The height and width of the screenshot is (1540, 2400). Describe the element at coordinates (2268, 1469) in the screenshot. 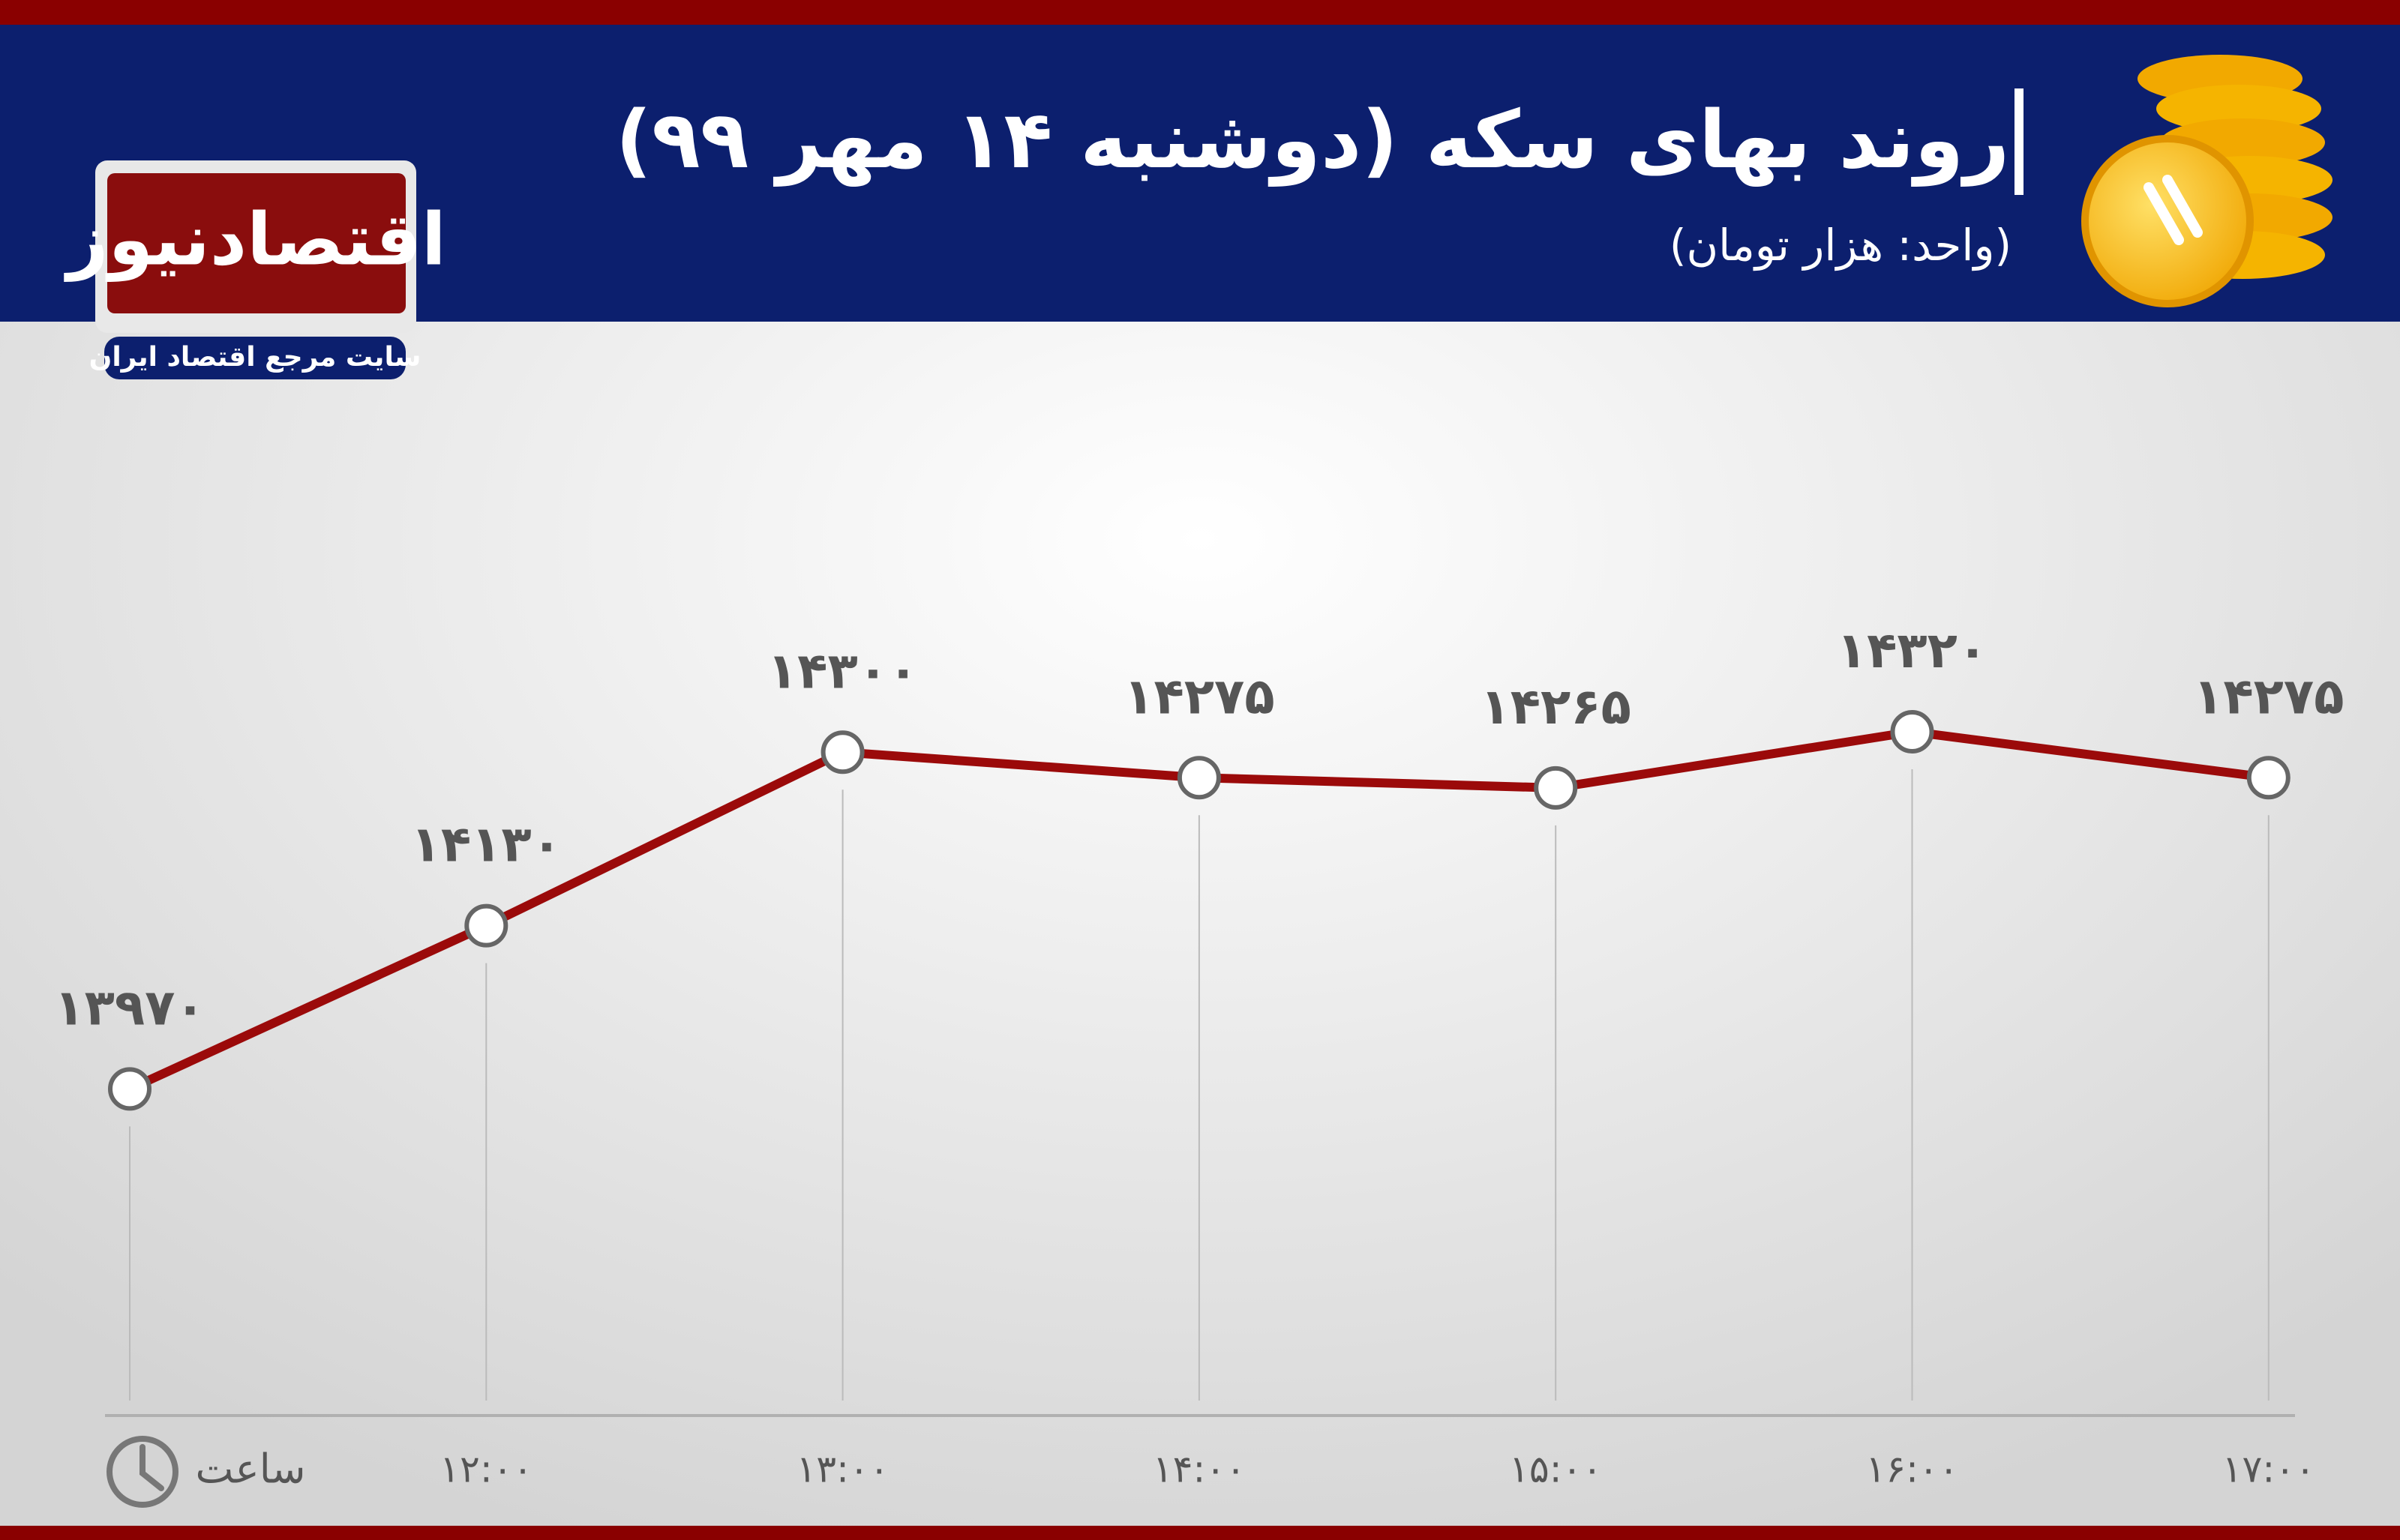

I see `x-tick-label: ۱۷:۰۰` at that location.